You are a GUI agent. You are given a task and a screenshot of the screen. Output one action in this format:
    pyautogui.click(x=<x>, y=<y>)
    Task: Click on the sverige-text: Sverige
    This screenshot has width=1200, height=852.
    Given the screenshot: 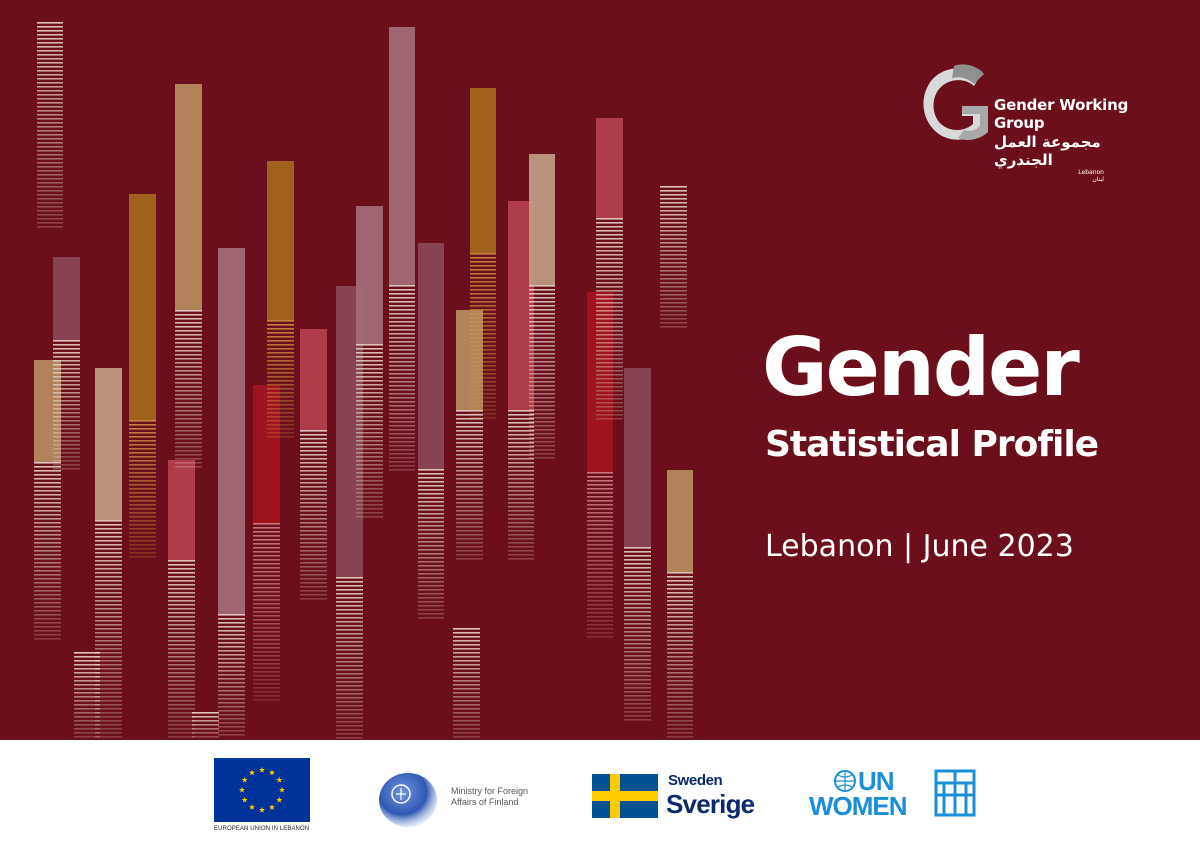 What is the action you would take?
    pyautogui.click(x=710, y=804)
    